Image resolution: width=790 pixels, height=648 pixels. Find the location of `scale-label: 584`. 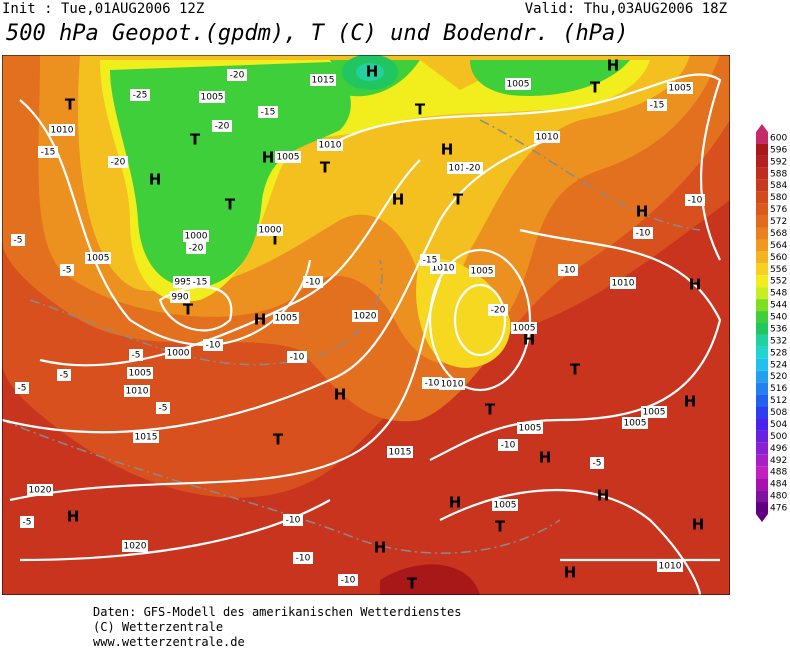

scale-label: 584 is located at coordinates (778, 186).